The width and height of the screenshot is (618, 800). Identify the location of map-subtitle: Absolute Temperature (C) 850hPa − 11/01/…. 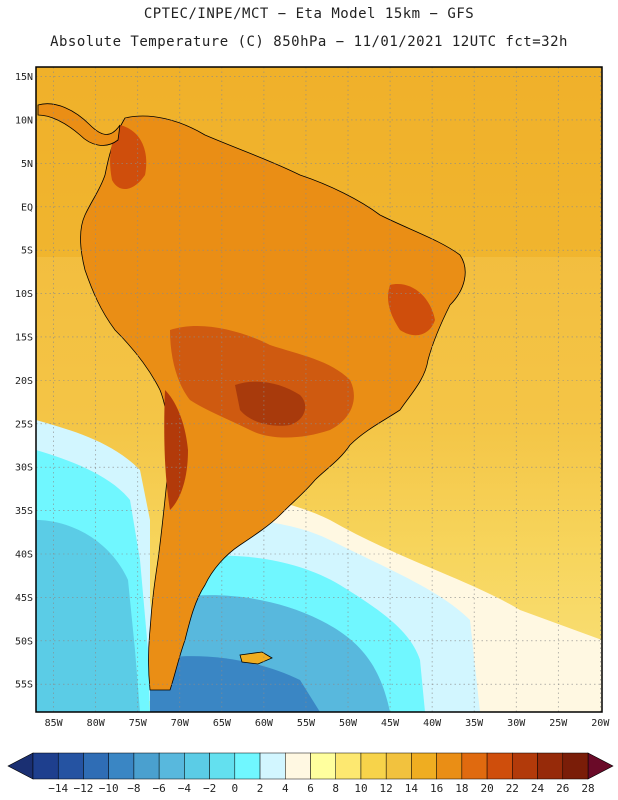
(309, 42).